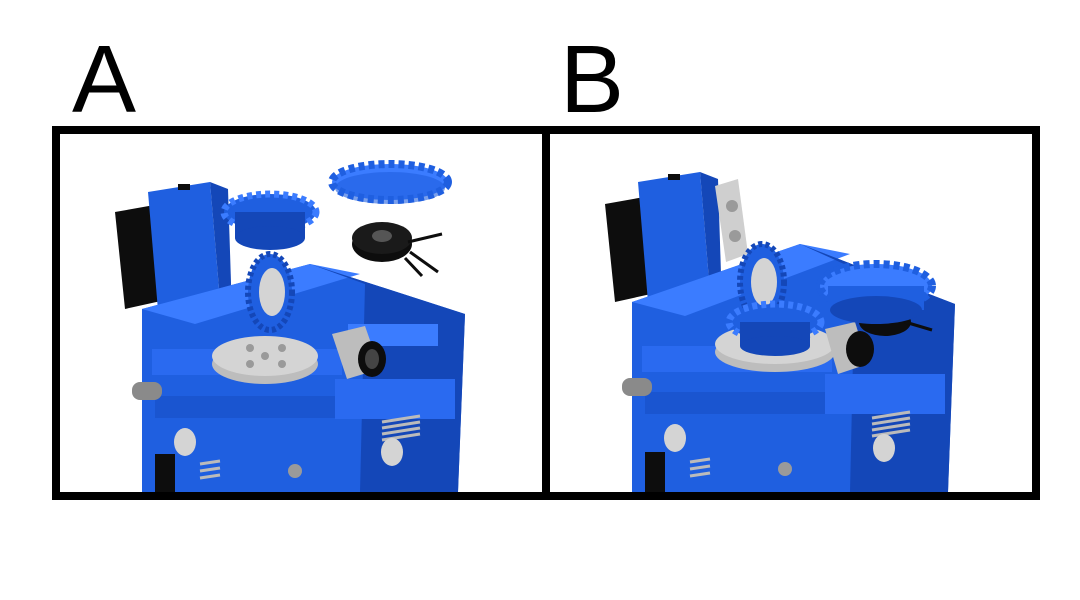  I want to click on panel-label-b: B, so click(592, 79).